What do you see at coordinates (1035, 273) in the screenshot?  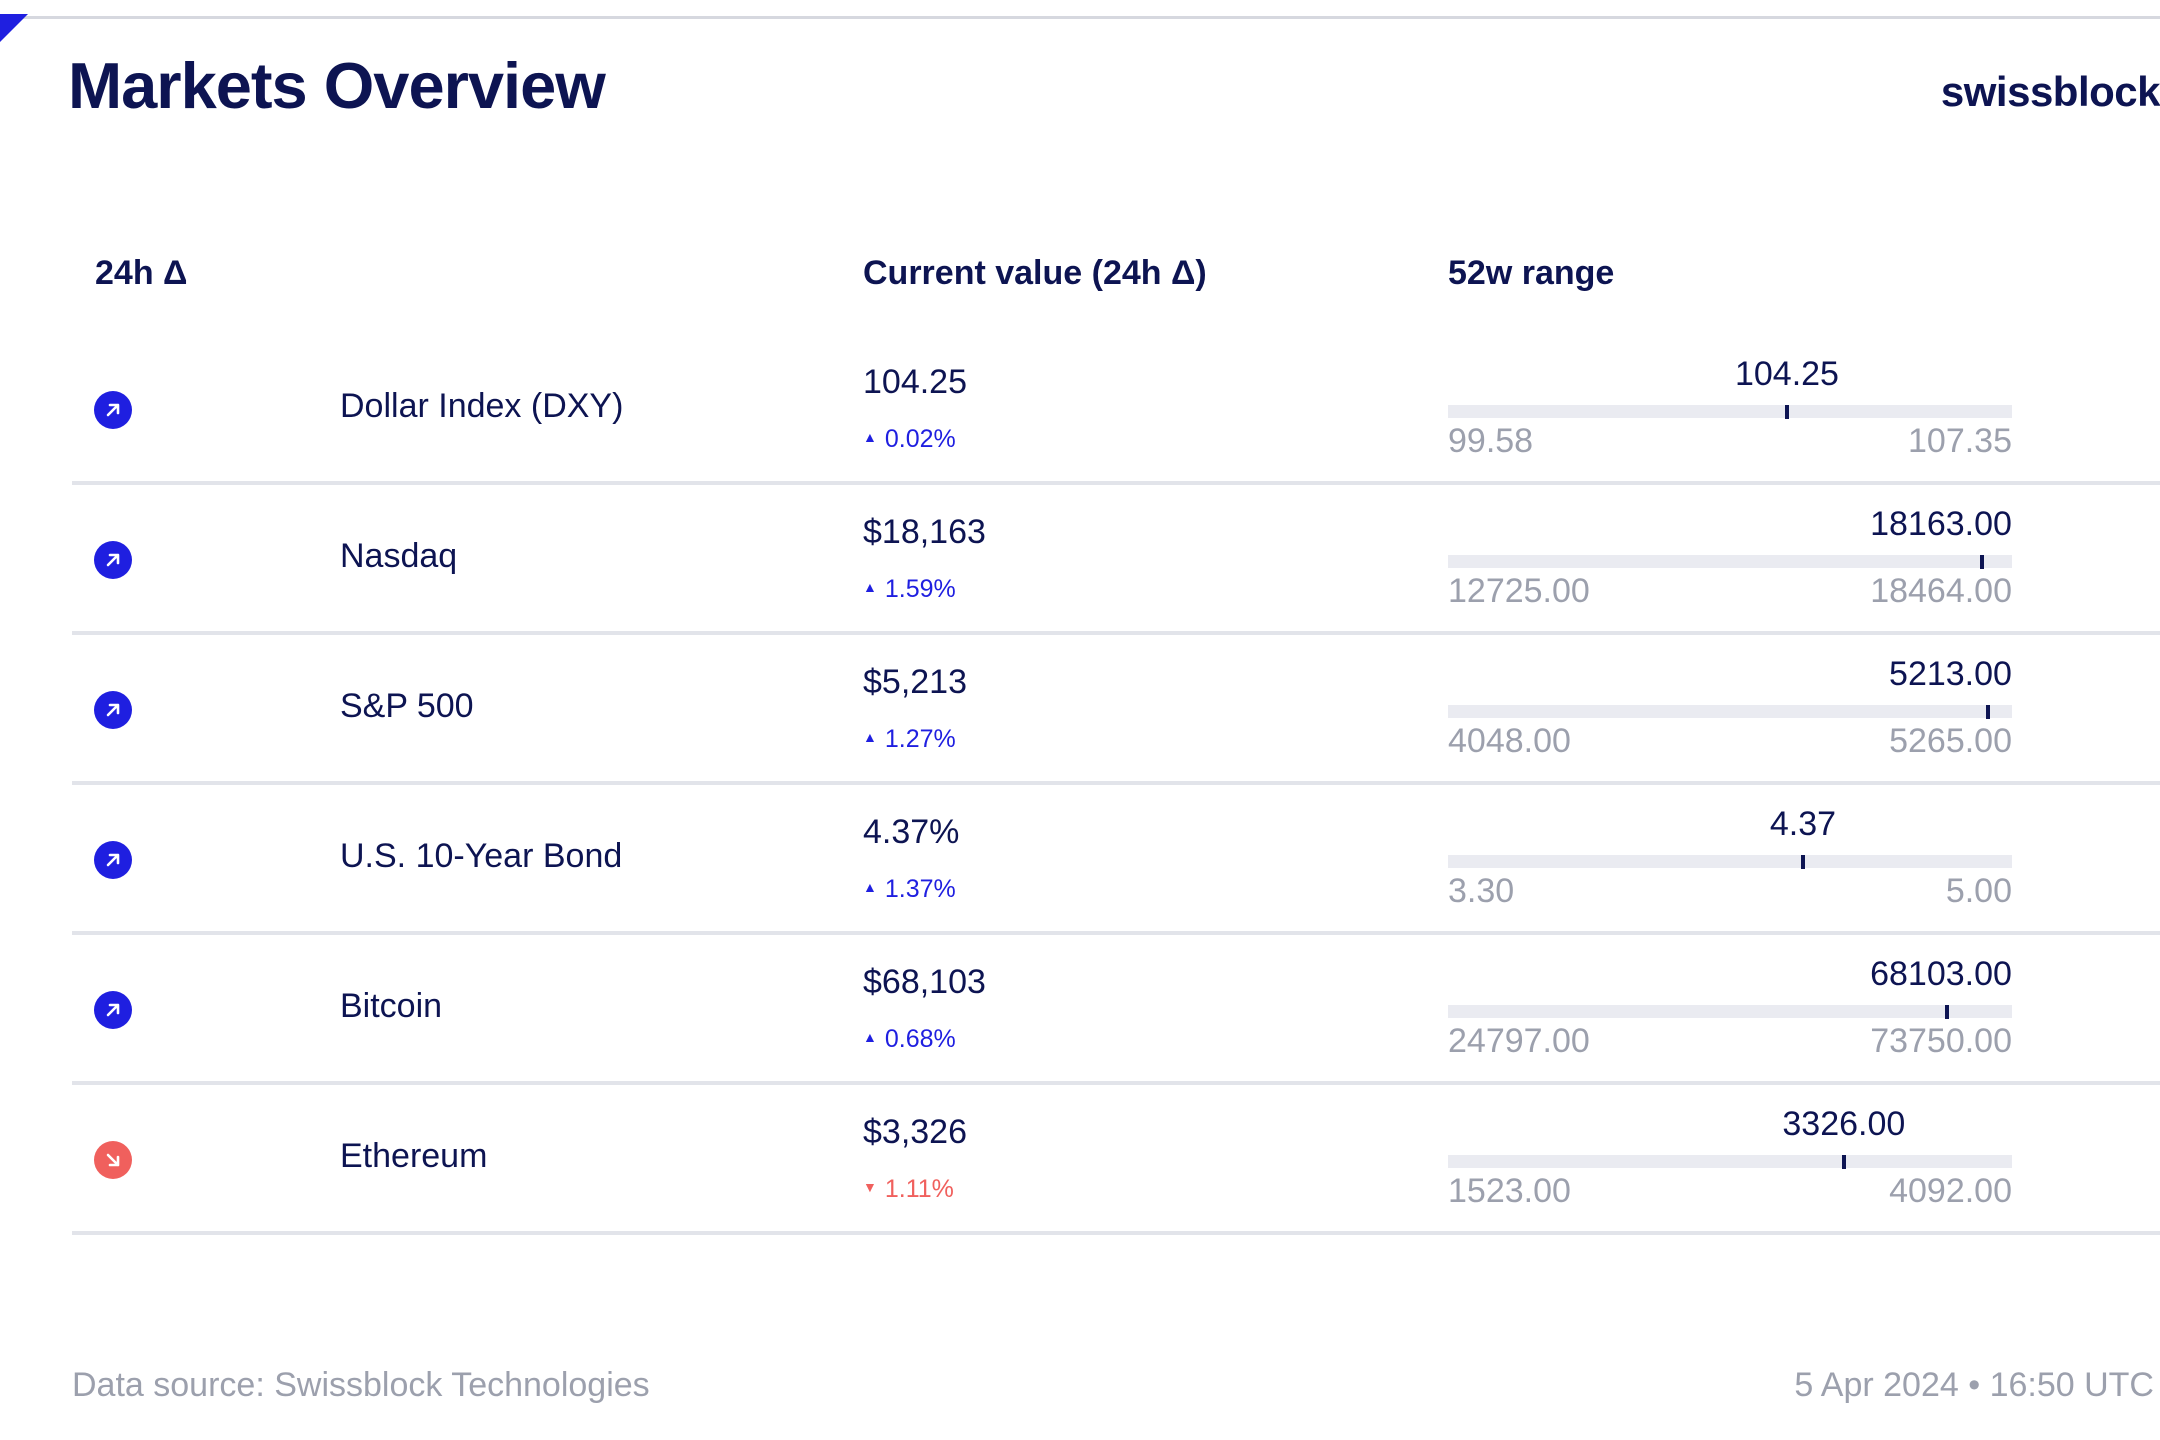 I see `column-header-current-value: Current value (24h Δ)` at bounding box center [1035, 273].